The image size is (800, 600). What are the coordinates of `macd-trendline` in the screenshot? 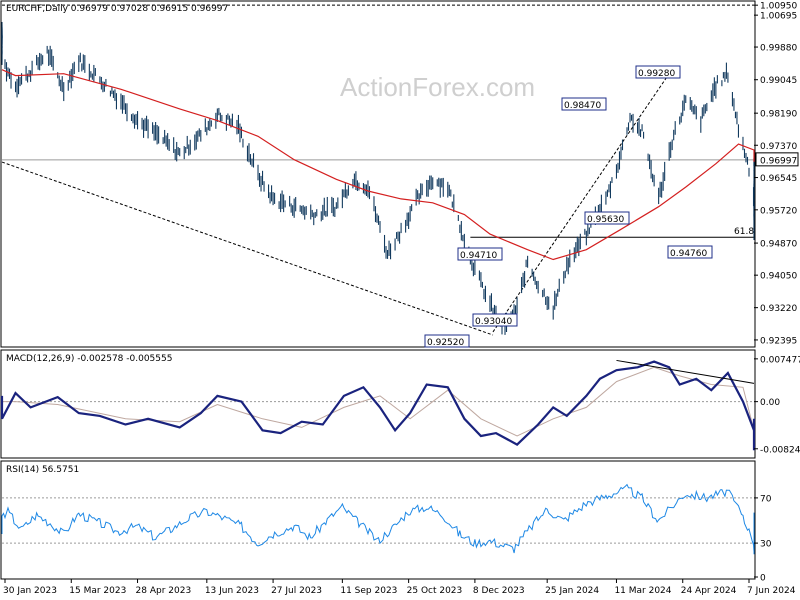 It's located at (685, 371).